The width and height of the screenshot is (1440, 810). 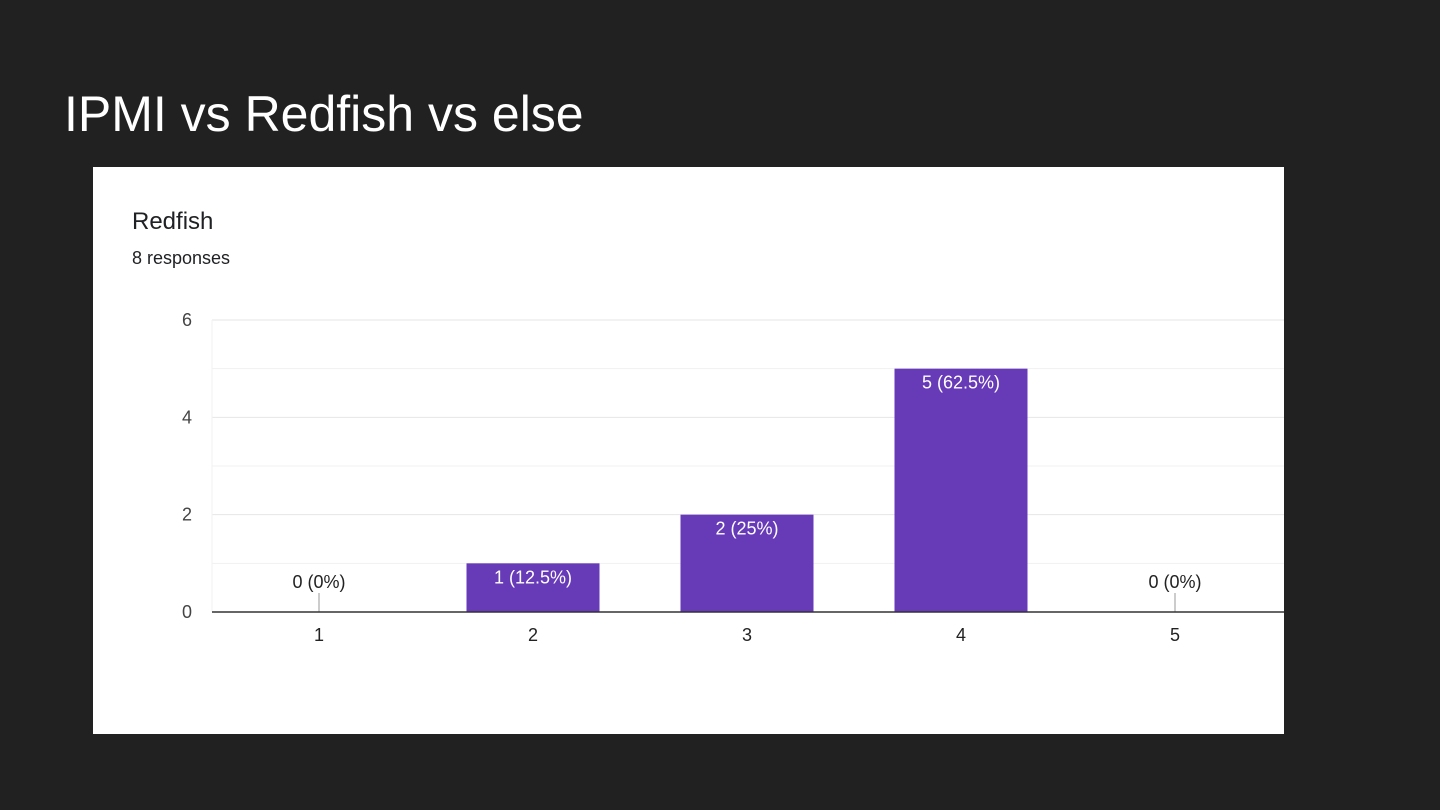 What do you see at coordinates (746, 529) in the screenshot?
I see `data-label: 2 (25%)` at bounding box center [746, 529].